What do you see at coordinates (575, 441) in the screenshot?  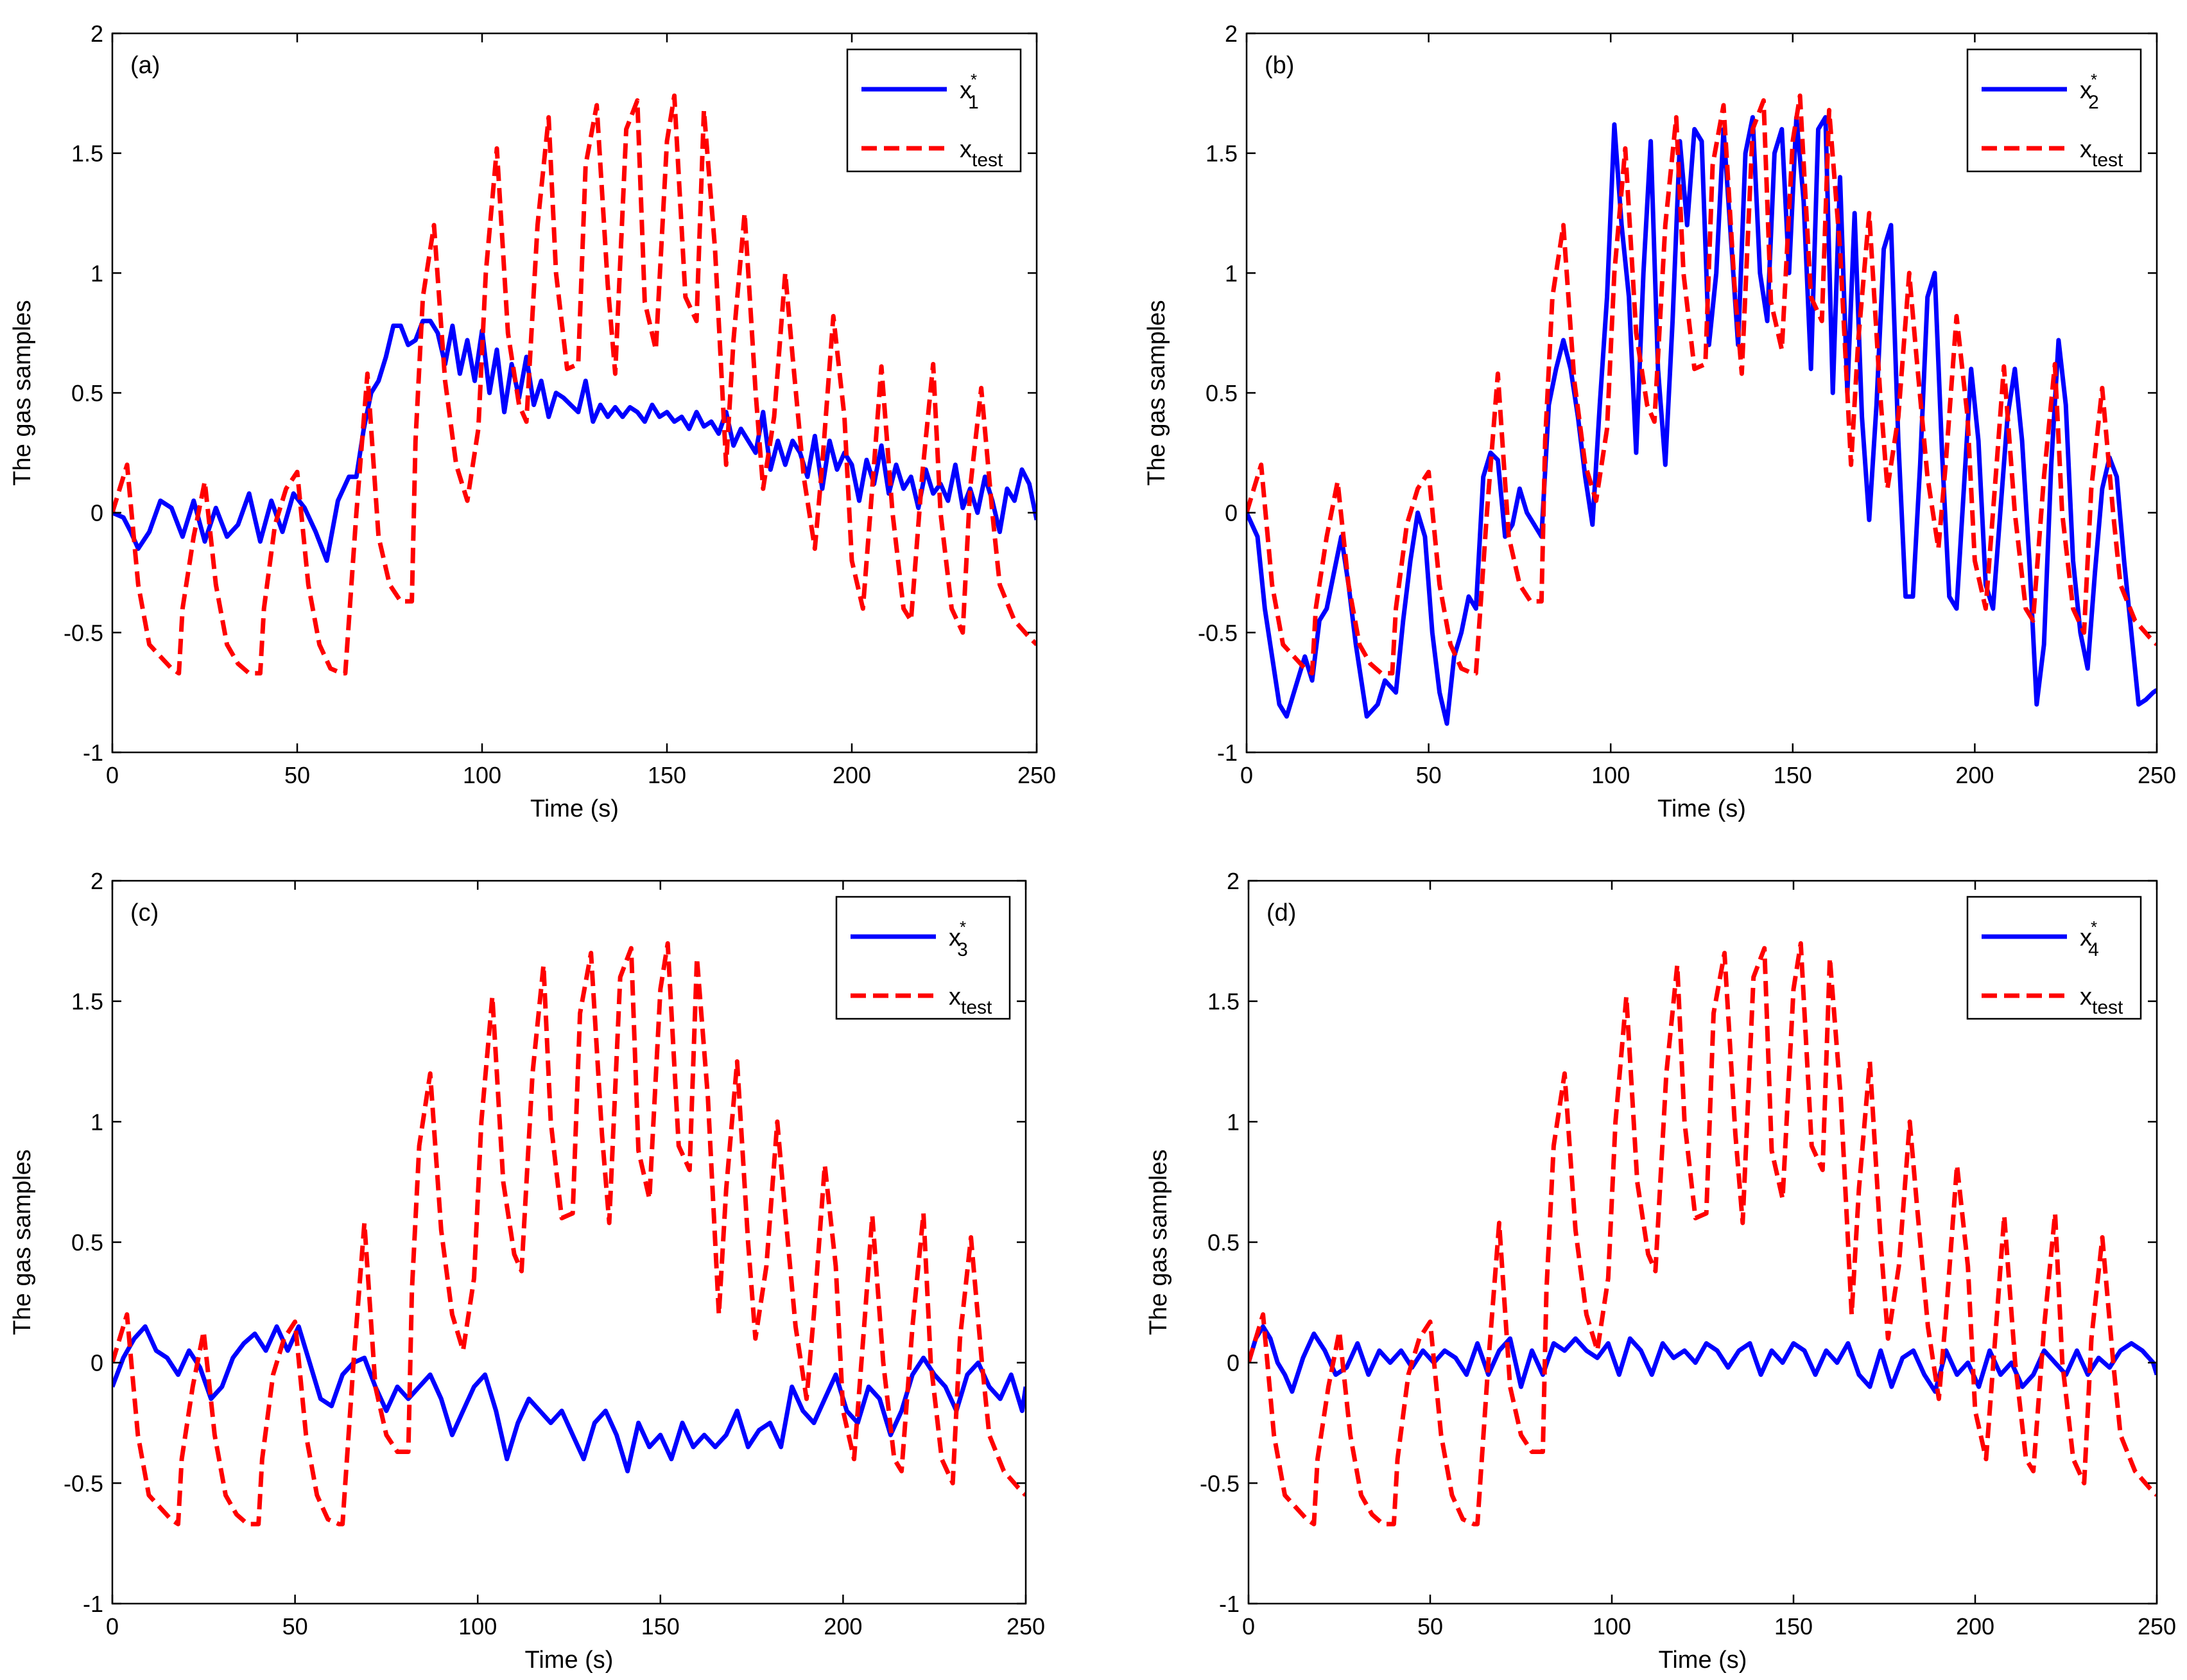 I see `series-line-x1-star` at bounding box center [575, 441].